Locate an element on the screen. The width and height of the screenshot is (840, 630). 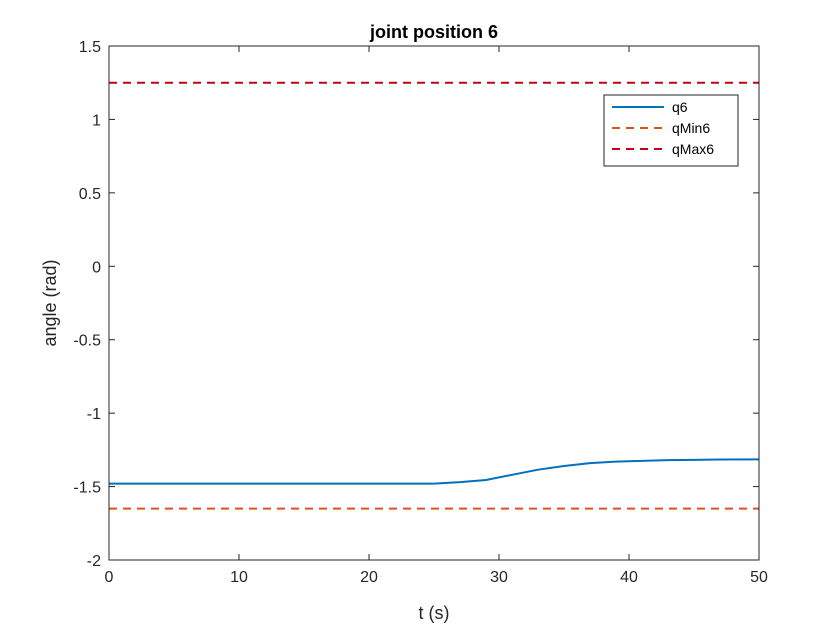
x-tick-label: 30 is located at coordinates (499, 577).